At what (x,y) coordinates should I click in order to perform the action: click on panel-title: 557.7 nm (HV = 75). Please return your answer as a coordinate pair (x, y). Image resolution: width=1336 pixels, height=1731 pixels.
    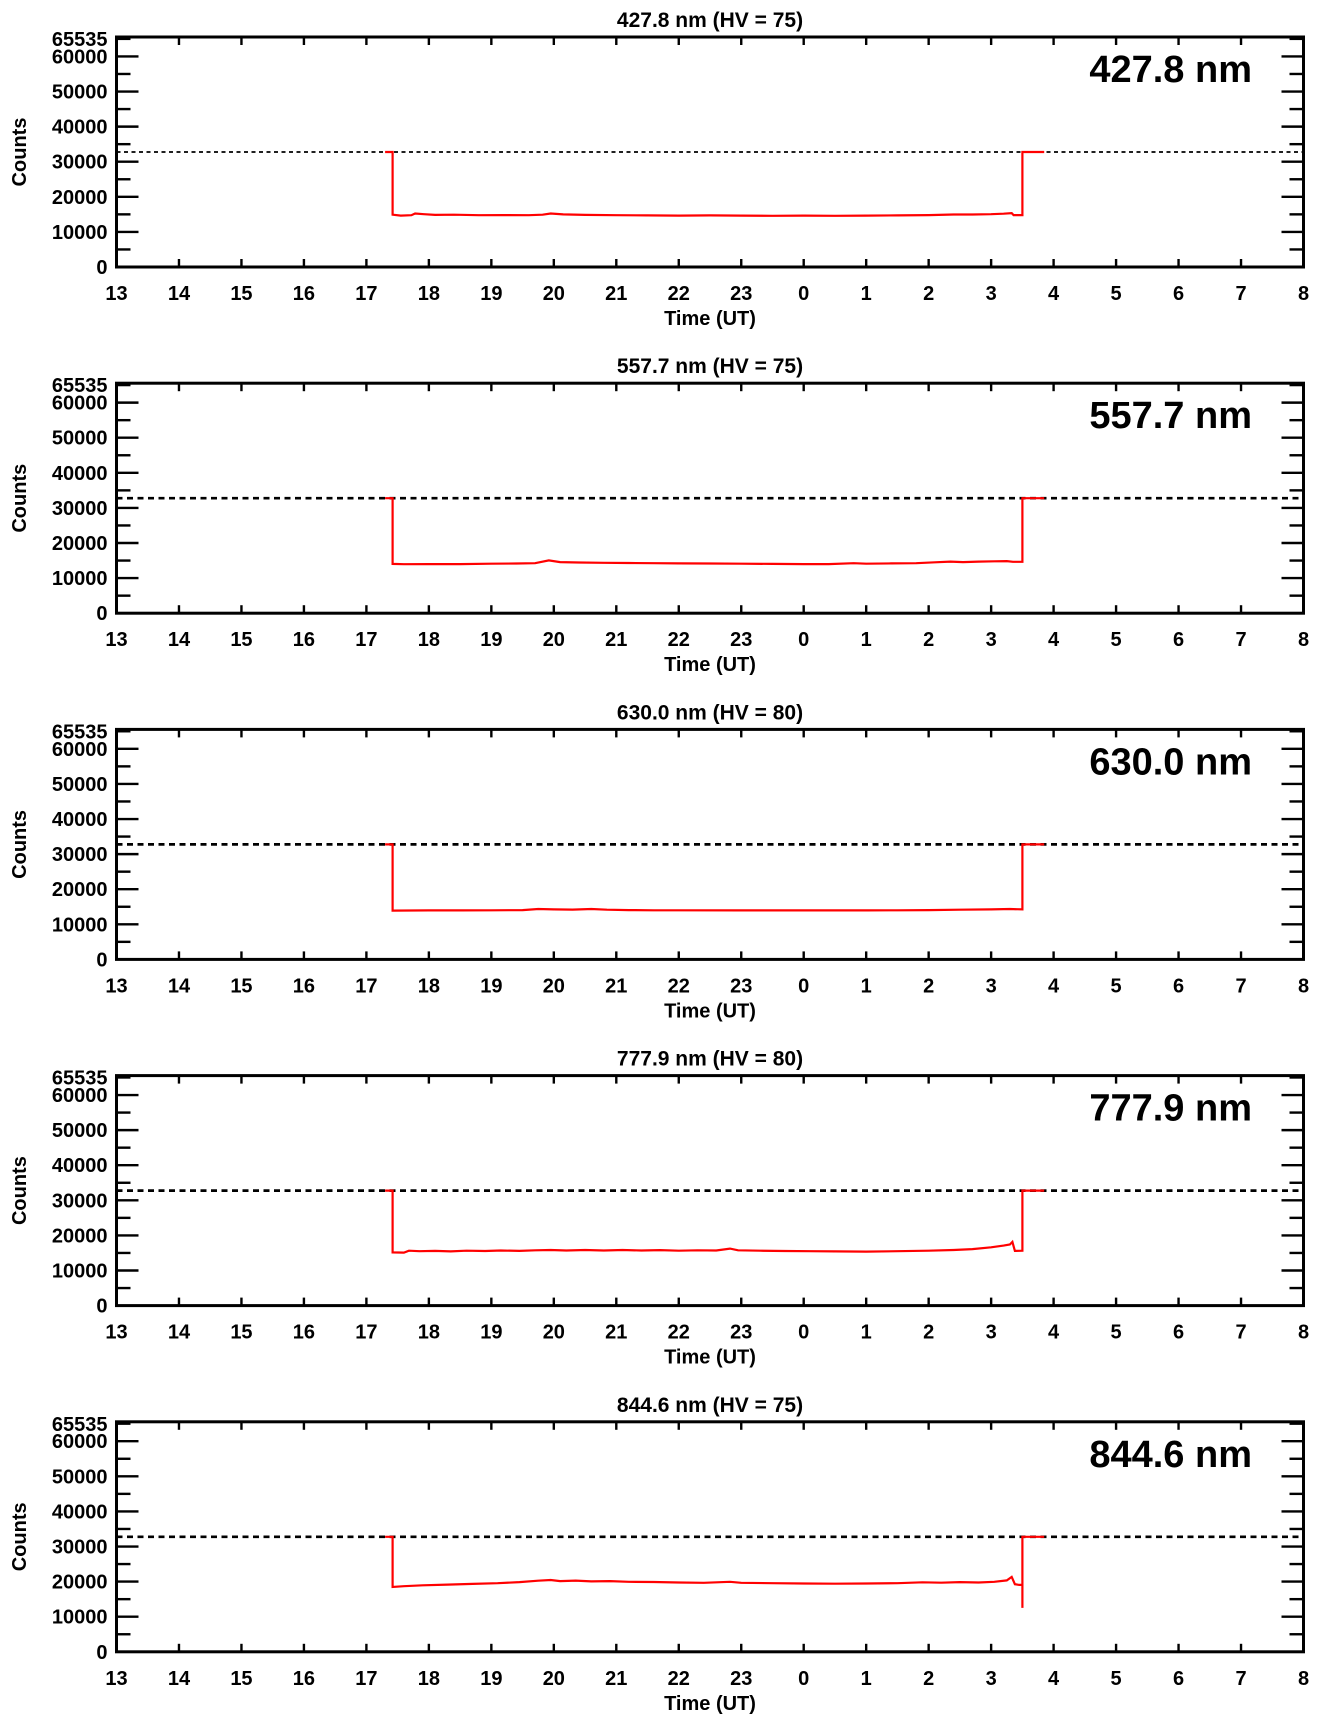
    Looking at the image, I should click on (710, 366).